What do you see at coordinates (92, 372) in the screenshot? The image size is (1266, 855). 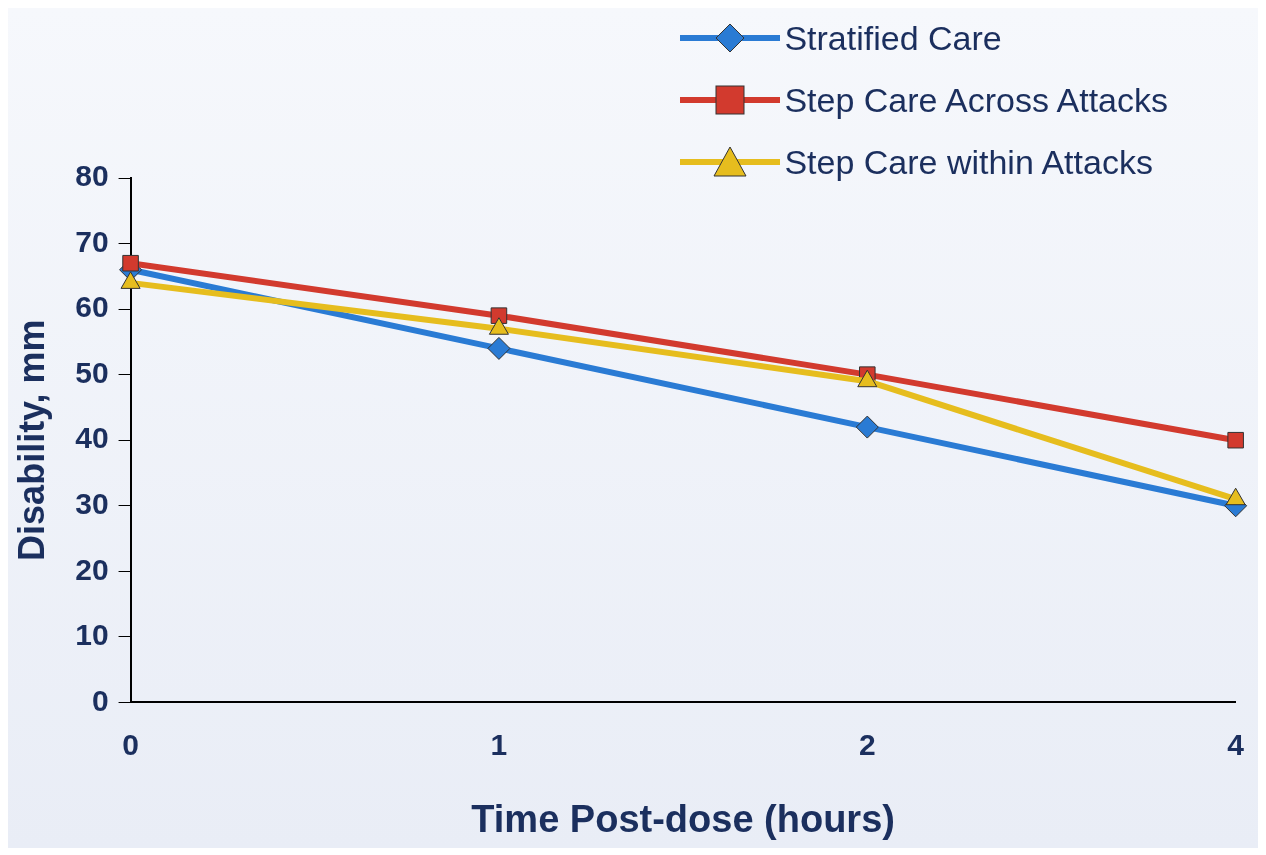 I see `y-tick-label: 50` at bounding box center [92, 372].